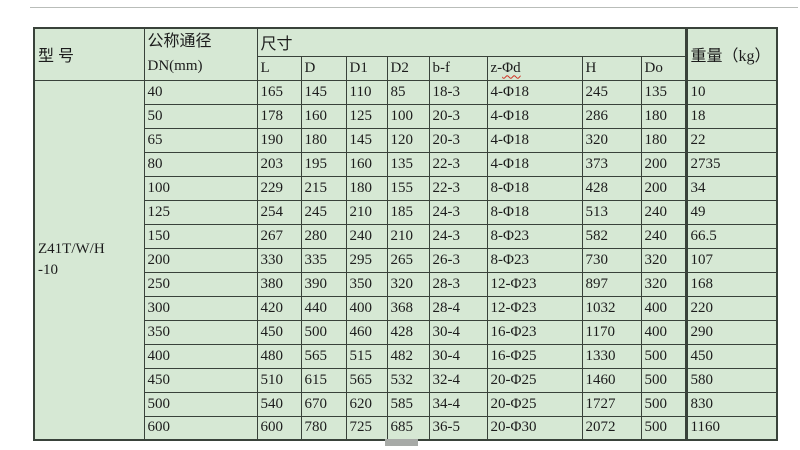 This screenshot has width=800, height=450. Describe the element at coordinates (405, 54) in the screenshot. I see `header-row-1: 型 号 公称通径 DN(mm) 尺寸 重量（kg）` at that location.